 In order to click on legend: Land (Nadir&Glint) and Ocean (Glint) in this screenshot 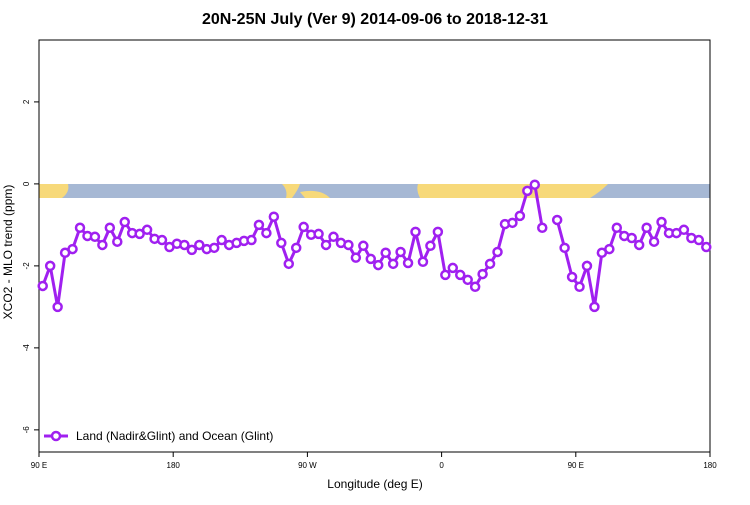, I will do `click(158, 436)`.